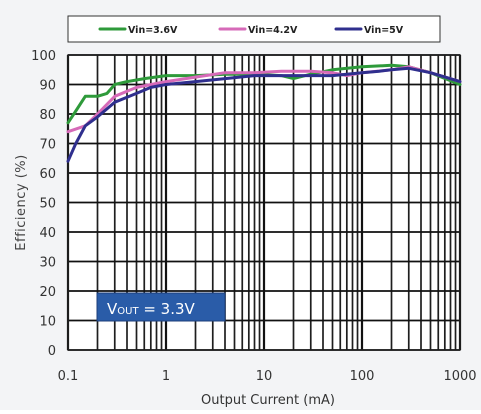 The width and height of the screenshot is (481, 414). What do you see at coordinates (47, 233) in the screenshot?
I see `y-tick-label: 40` at bounding box center [47, 233].